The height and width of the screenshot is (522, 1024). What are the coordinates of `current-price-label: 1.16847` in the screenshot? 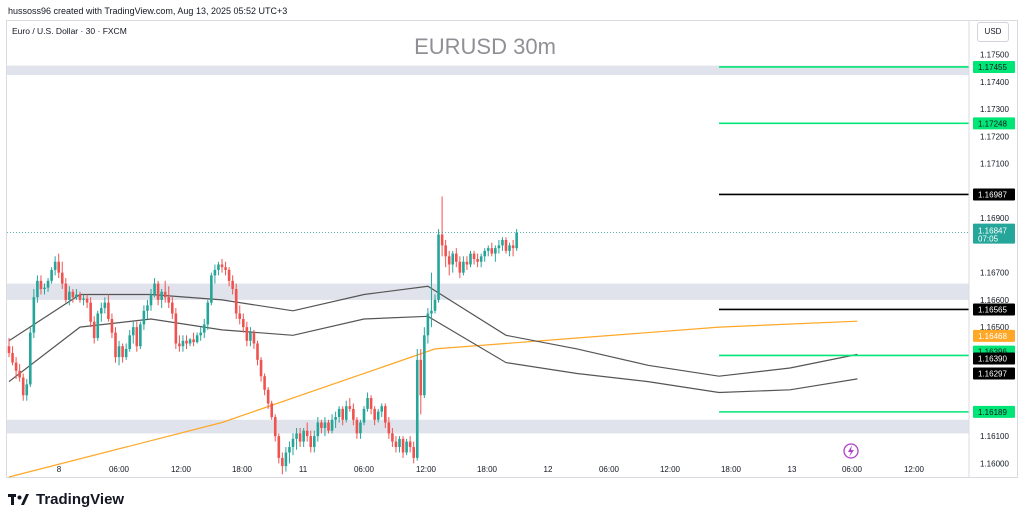 It's located at (992, 231).